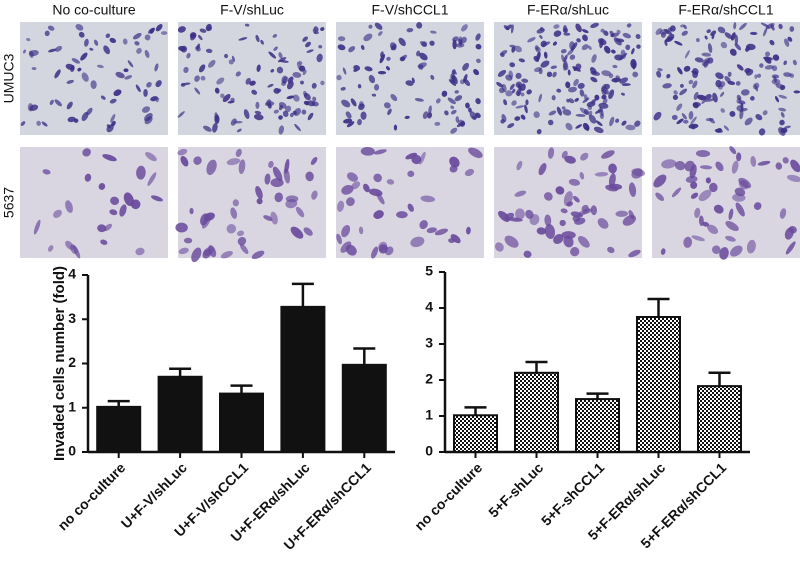  What do you see at coordinates (72, 318) in the screenshot?
I see `y-tick-label: 3` at bounding box center [72, 318].